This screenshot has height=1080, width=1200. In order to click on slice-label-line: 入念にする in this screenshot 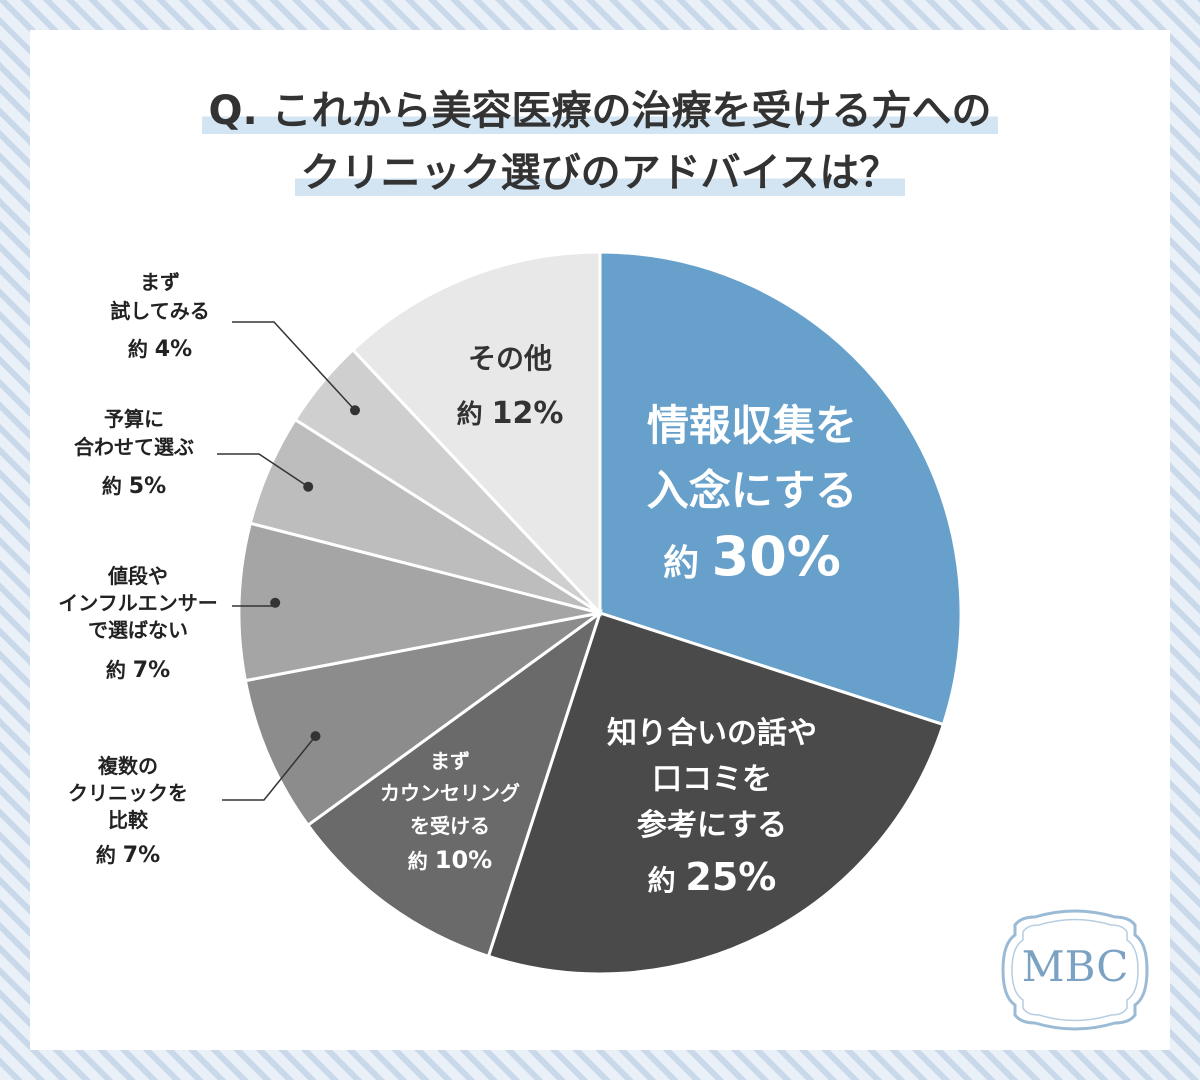, I will do `click(752, 490)`.